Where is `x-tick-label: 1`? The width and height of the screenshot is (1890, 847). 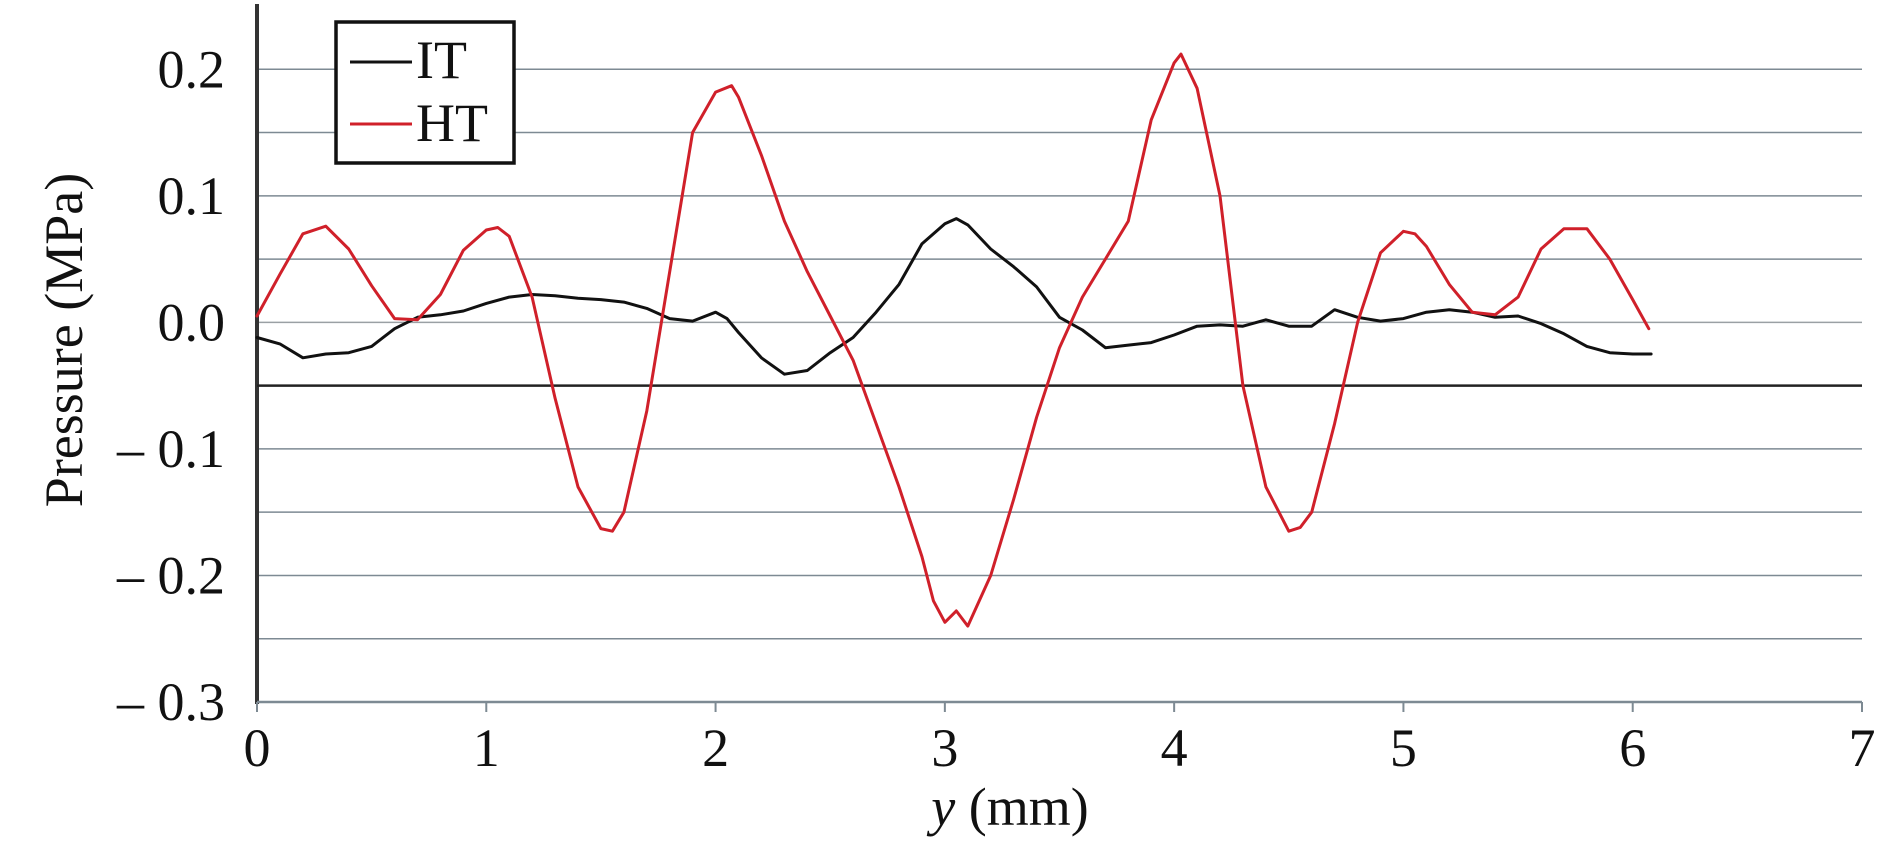
x-tick-label: 1 is located at coordinates (486, 748).